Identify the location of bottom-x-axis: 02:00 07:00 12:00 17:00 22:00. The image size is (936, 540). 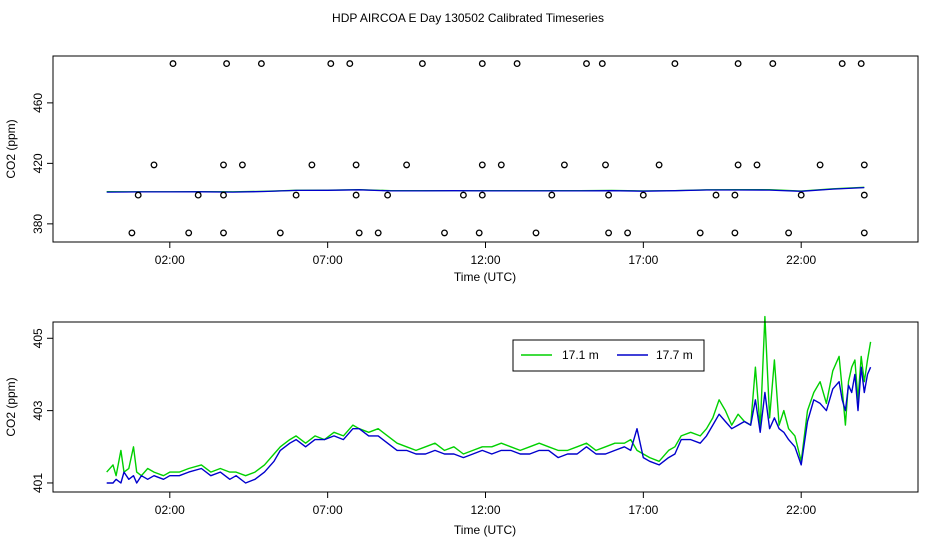
(486, 504).